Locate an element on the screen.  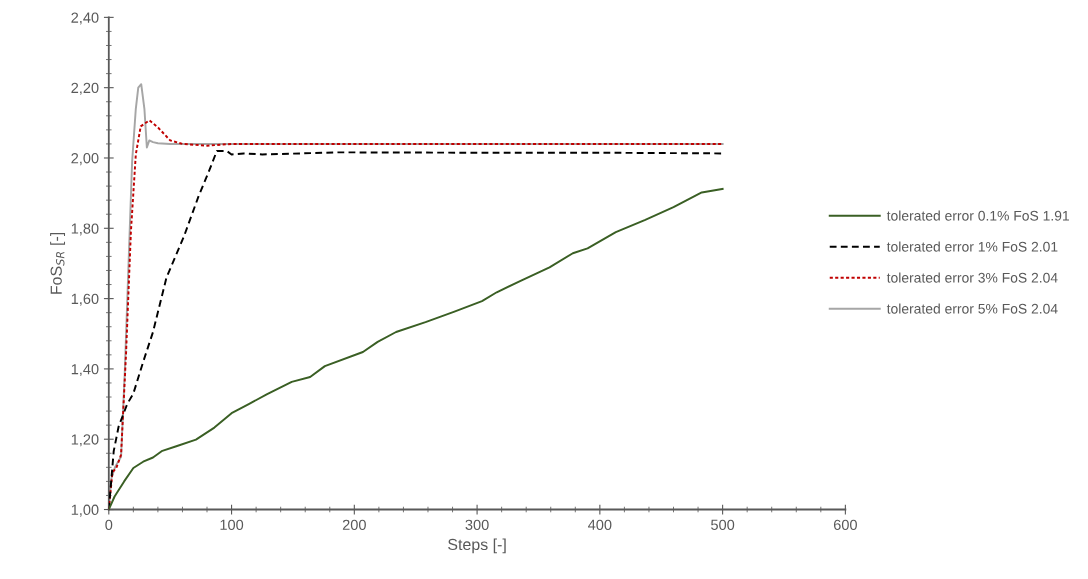
y-tick-label: 1,40 is located at coordinates (85, 370).